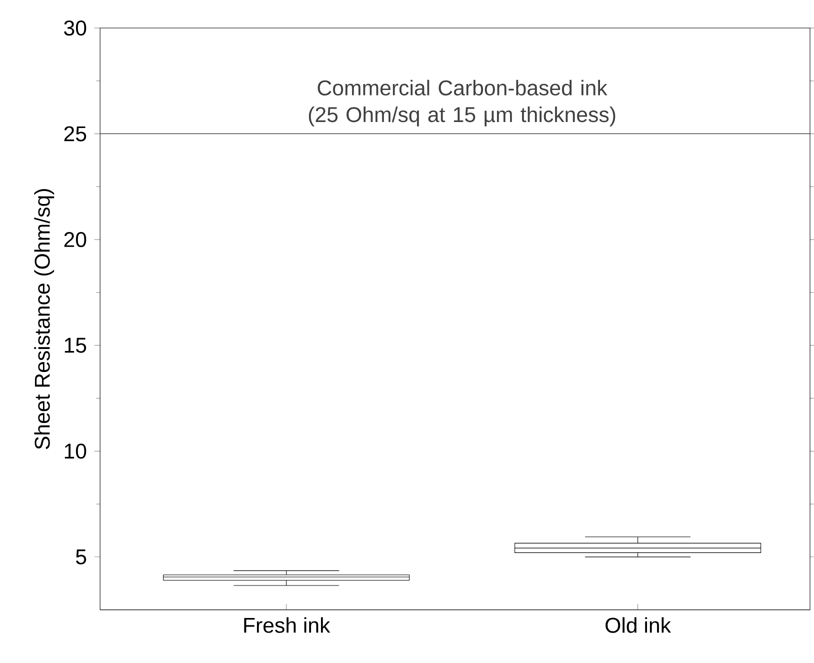 The image size is (814, 663). What do you see at coordinates (287, 625) in the screenshot?
I see `x-tick-label: Fresh ink` at bounding box center [287, 625].